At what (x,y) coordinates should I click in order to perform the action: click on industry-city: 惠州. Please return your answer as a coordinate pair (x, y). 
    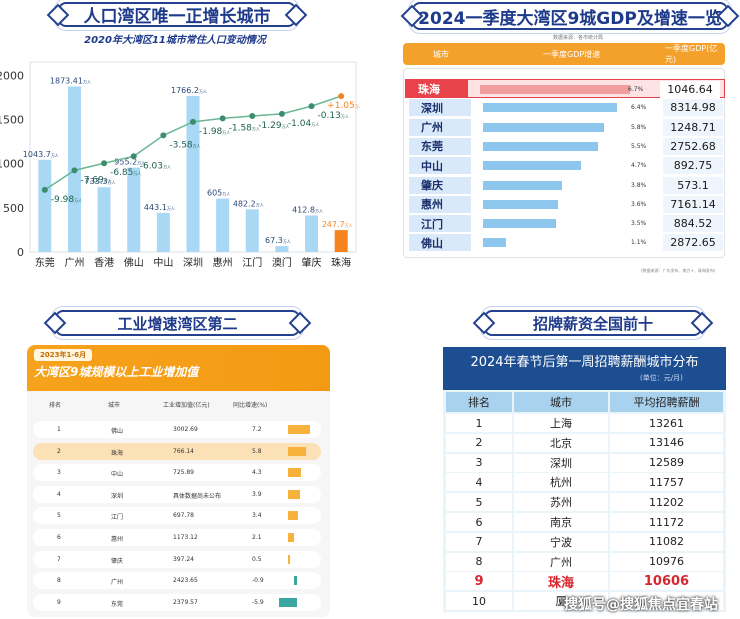
    Looking at the image, I should click on (117, 539).